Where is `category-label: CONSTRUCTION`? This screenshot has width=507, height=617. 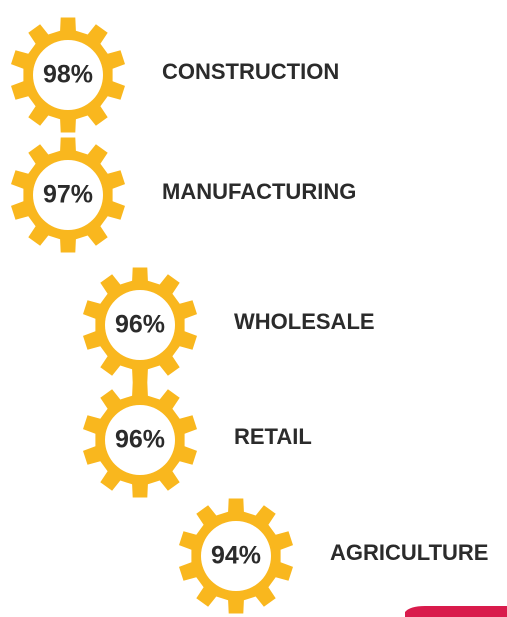
category-label: CONSTRUCTION is located at coordinates (250, 71).